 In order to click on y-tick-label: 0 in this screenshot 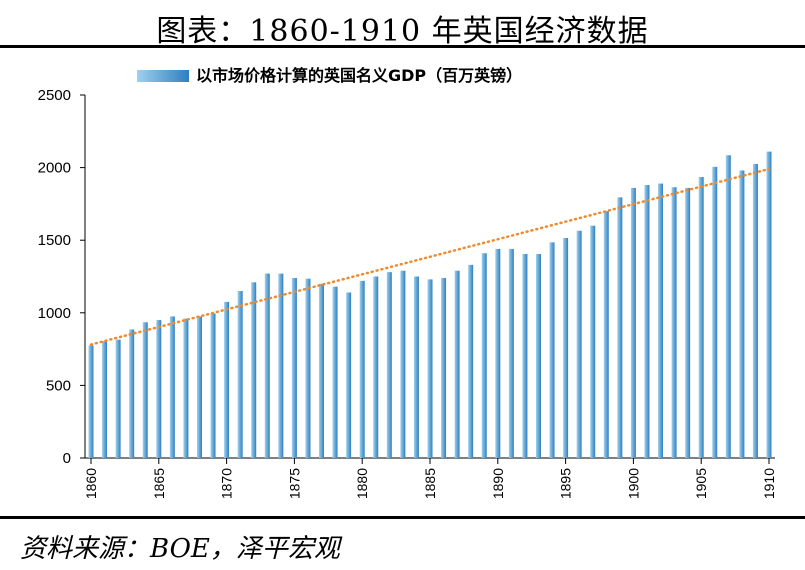, I will do `click(67, 458)`.